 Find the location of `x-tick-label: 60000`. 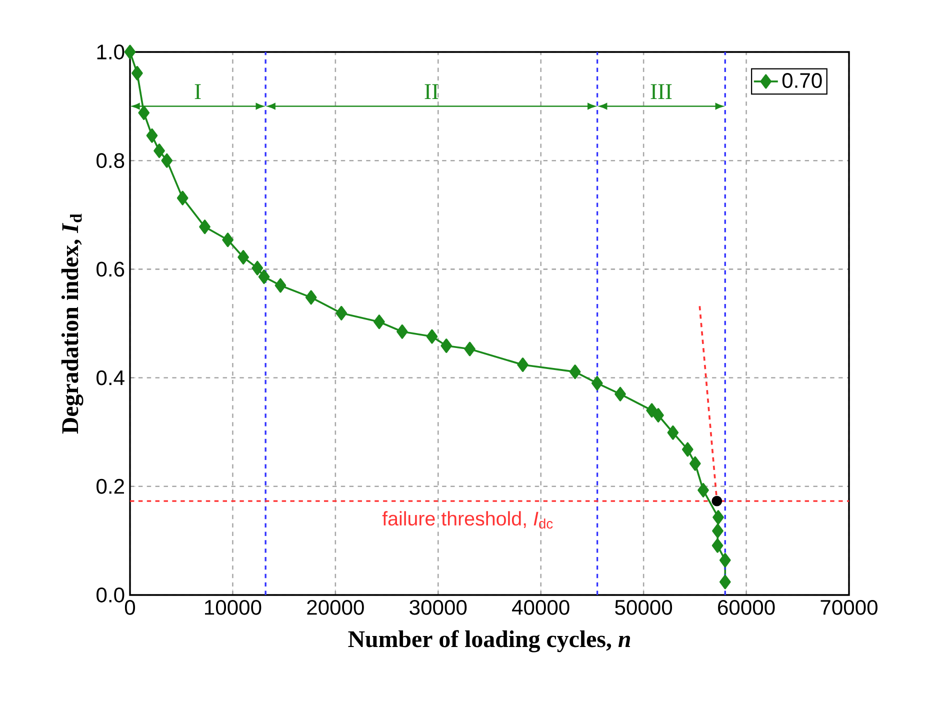

x-tick-label: 60000 is located at coordinates (746, 607).